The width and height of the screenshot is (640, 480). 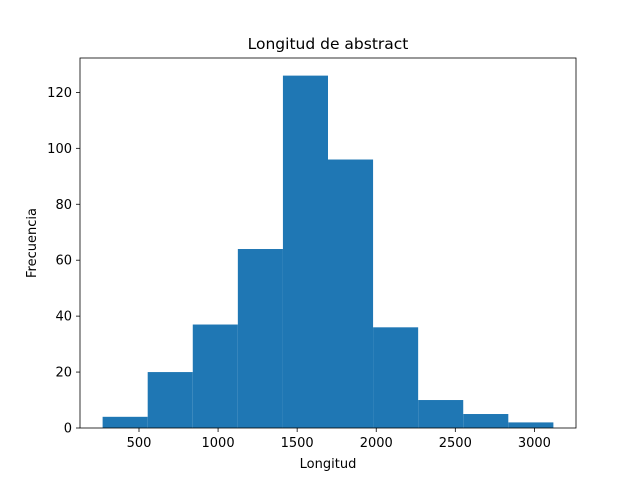 What do you see at coordinates (376, 443) in the screenshot?
I see `x-tick-label: 2000` at bounding box center [376, 443].